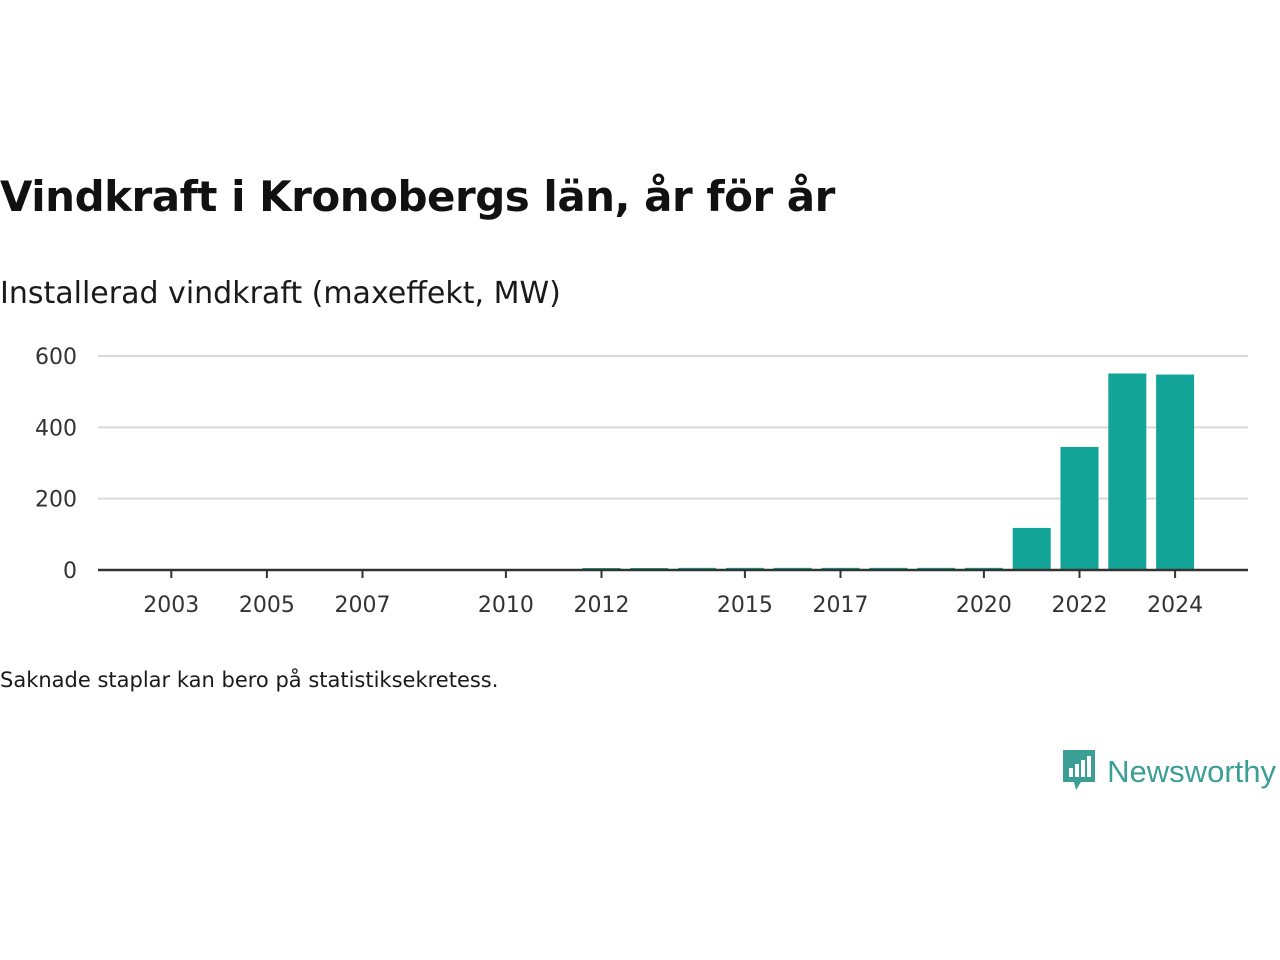 Image resolution: width=1280 pixels, height=960 pixels. What do you see at coordinates (506, 605) in the screenshot?
I see `x-tick-label-2010: 2010` at bounding box center [506, 605].